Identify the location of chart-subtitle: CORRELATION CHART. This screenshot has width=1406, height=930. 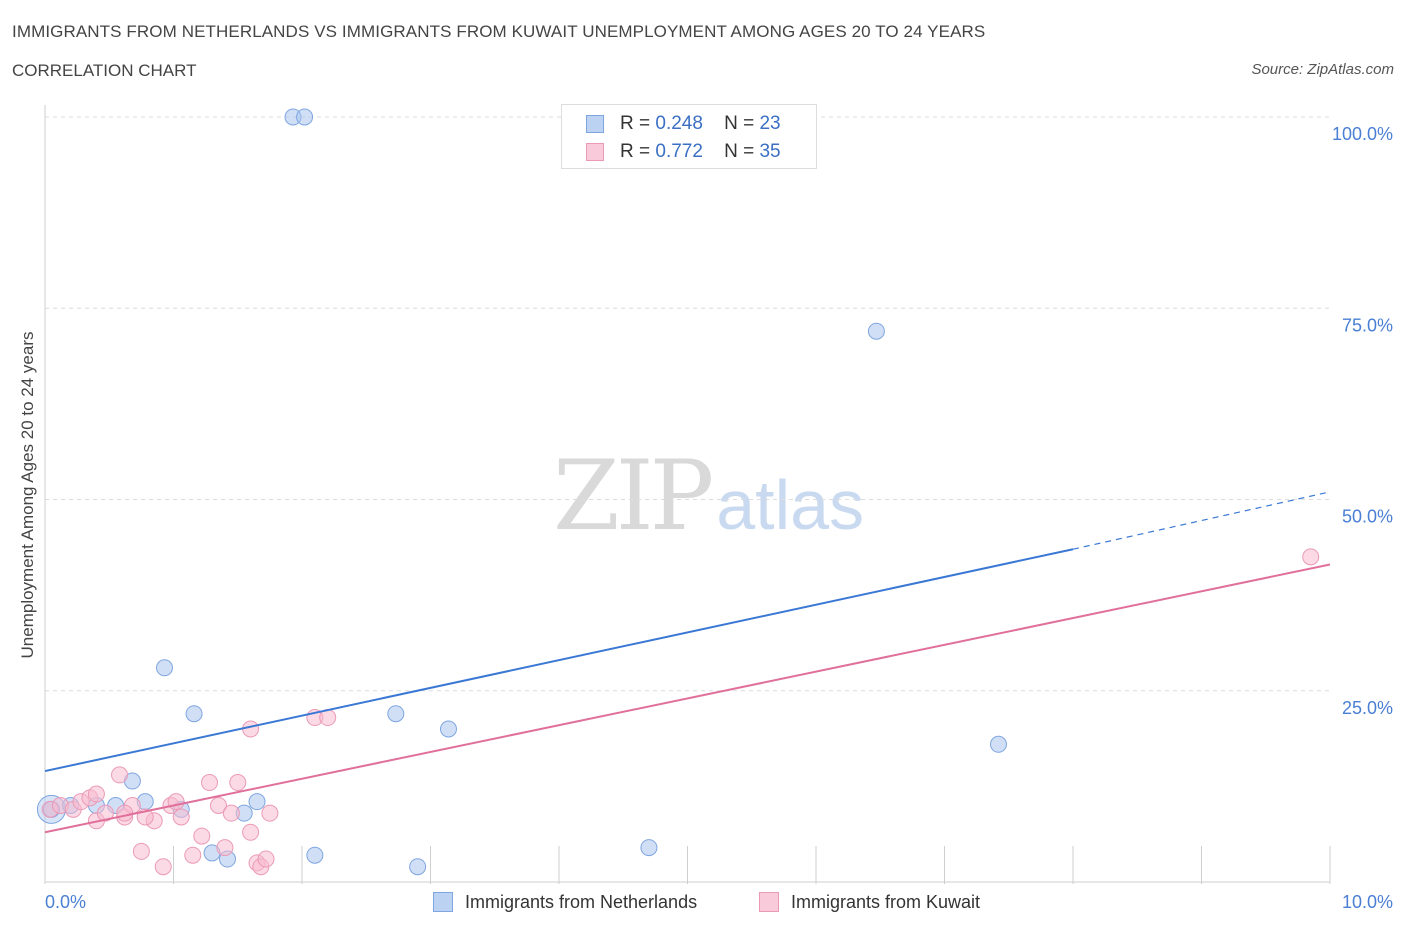
(104, 70).